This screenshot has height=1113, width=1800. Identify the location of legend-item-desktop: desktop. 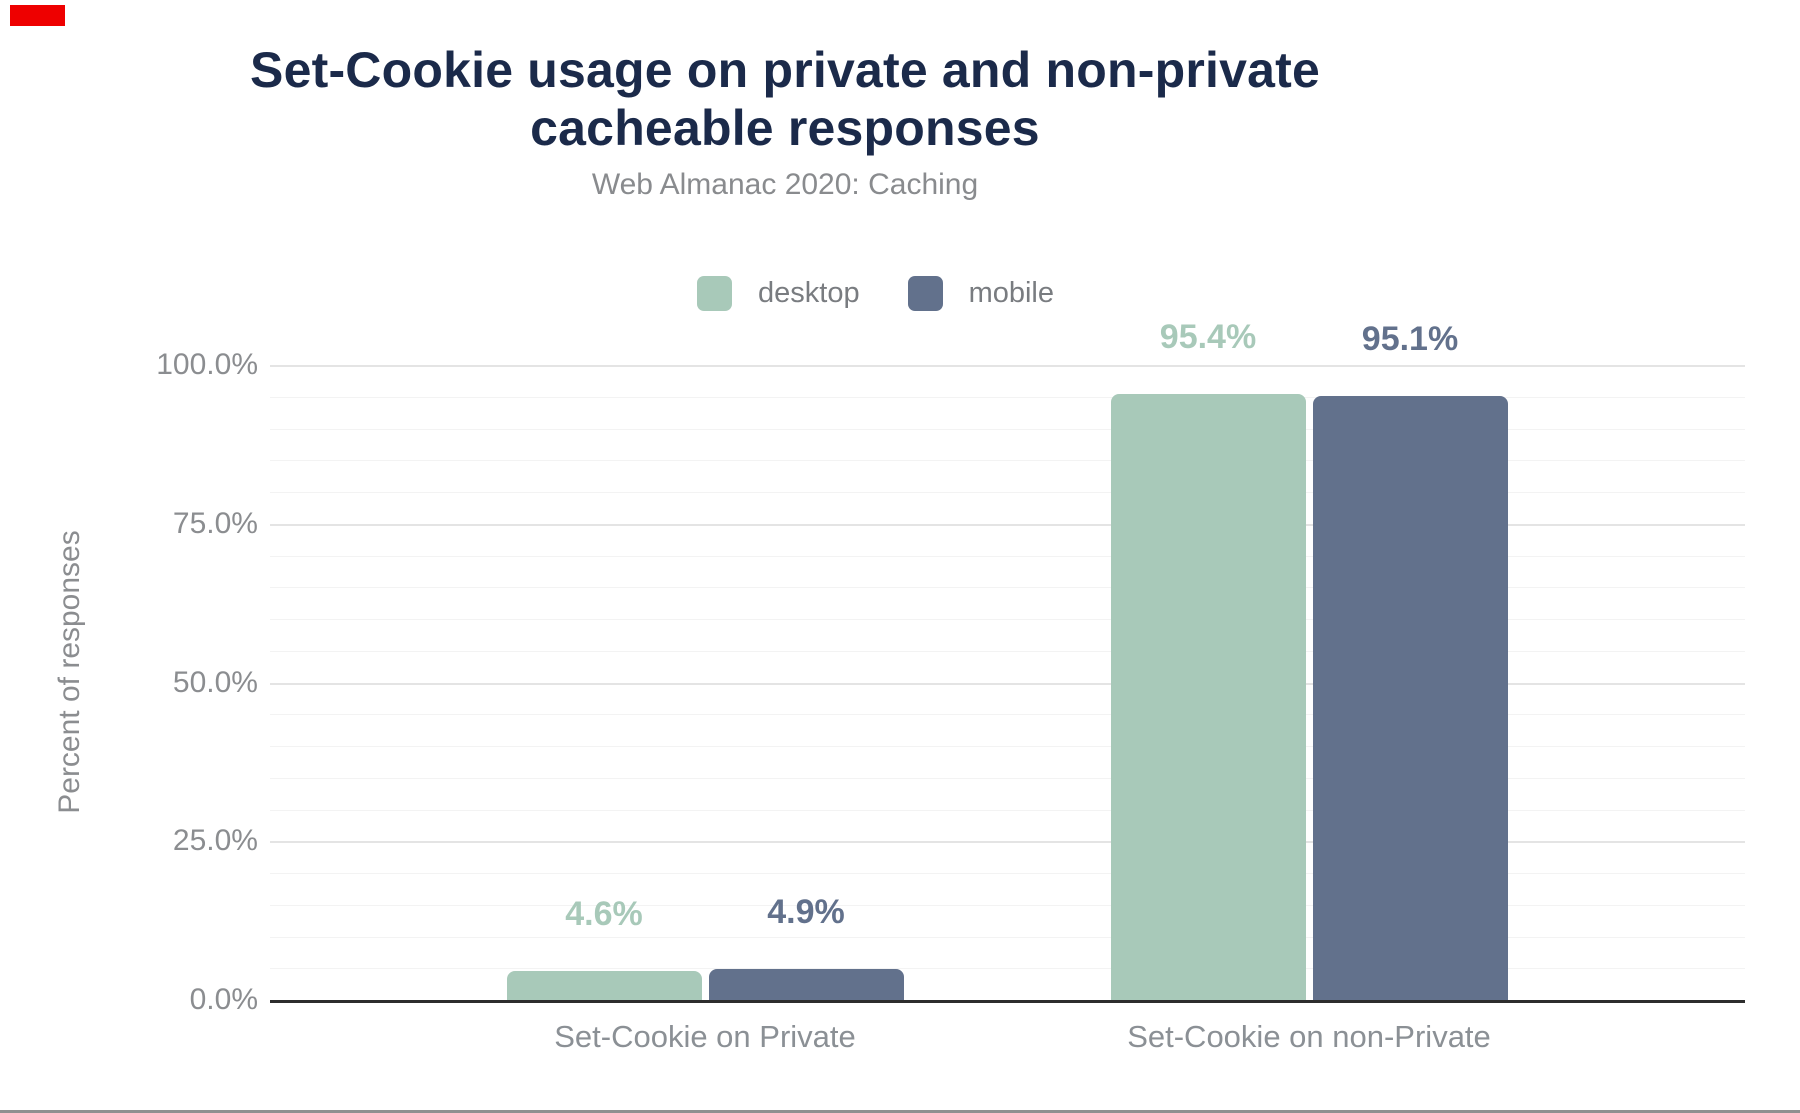
(778, 293).